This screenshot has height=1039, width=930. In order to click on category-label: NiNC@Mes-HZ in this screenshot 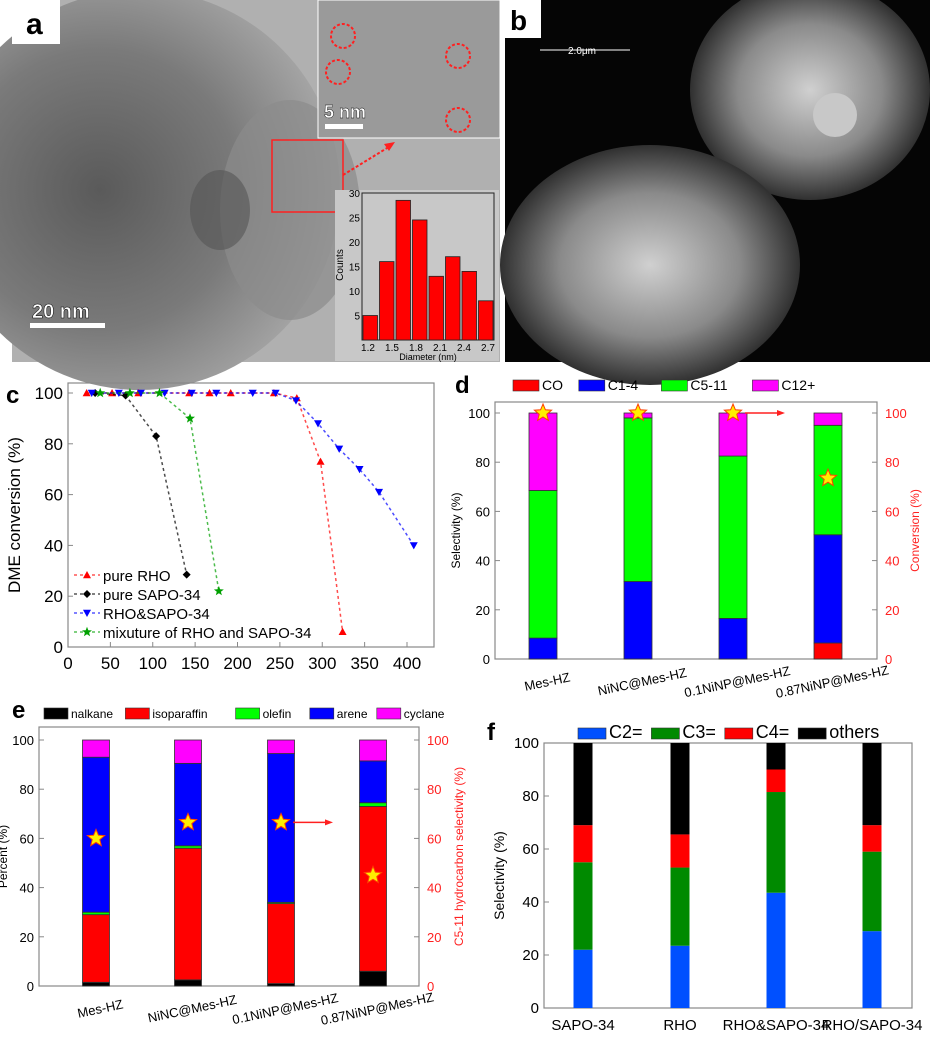, I will do `click(192, 1008)`.